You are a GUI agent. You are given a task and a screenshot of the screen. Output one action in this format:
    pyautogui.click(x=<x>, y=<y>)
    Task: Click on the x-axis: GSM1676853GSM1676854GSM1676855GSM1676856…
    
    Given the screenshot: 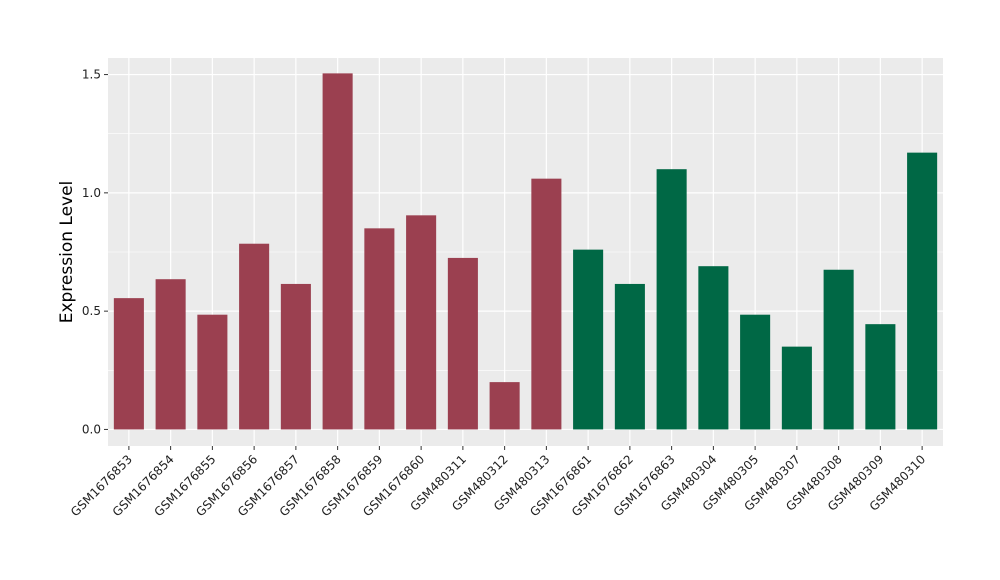 What is the action you would take?
    pyautogui.click(x=498, y=482)
    